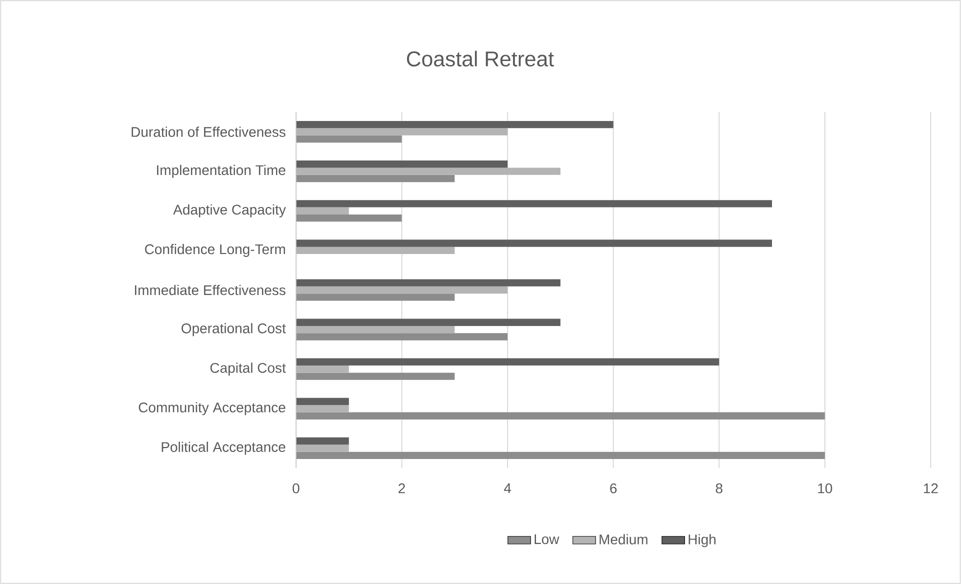 This screenshot has width=961, height=584. What do you see at coordinates (401, 488) in the screenshot?
I see `x-tick-label: 2` at bounding box center [401, 488].